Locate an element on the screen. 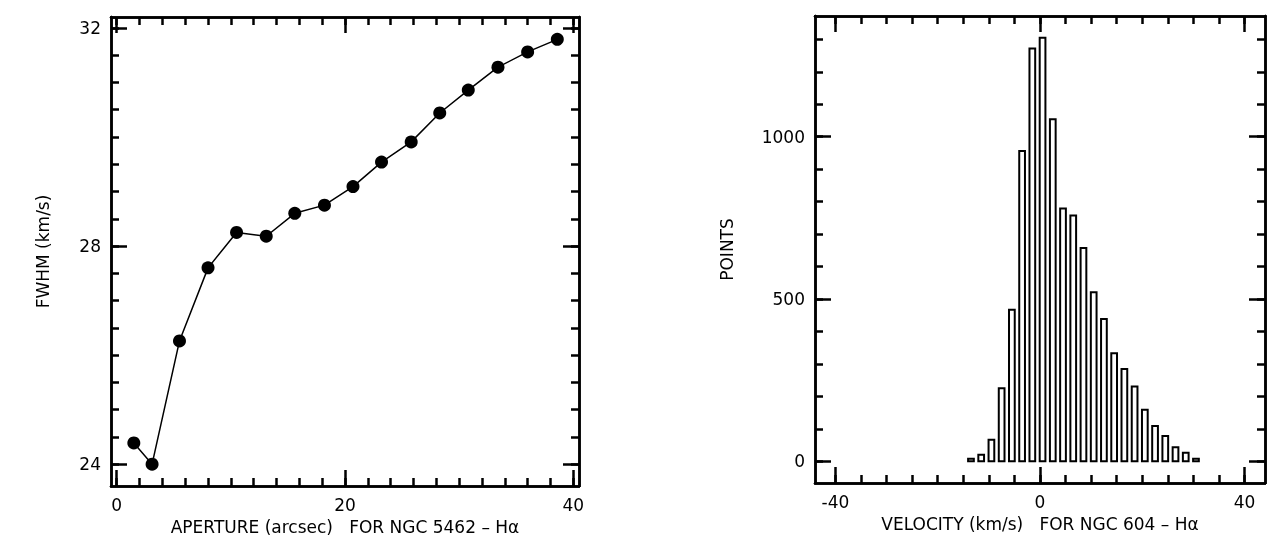 The width and height of the screenshot is (1281, 544). y-tick-label: 28 is located at coordinates (90, 246).